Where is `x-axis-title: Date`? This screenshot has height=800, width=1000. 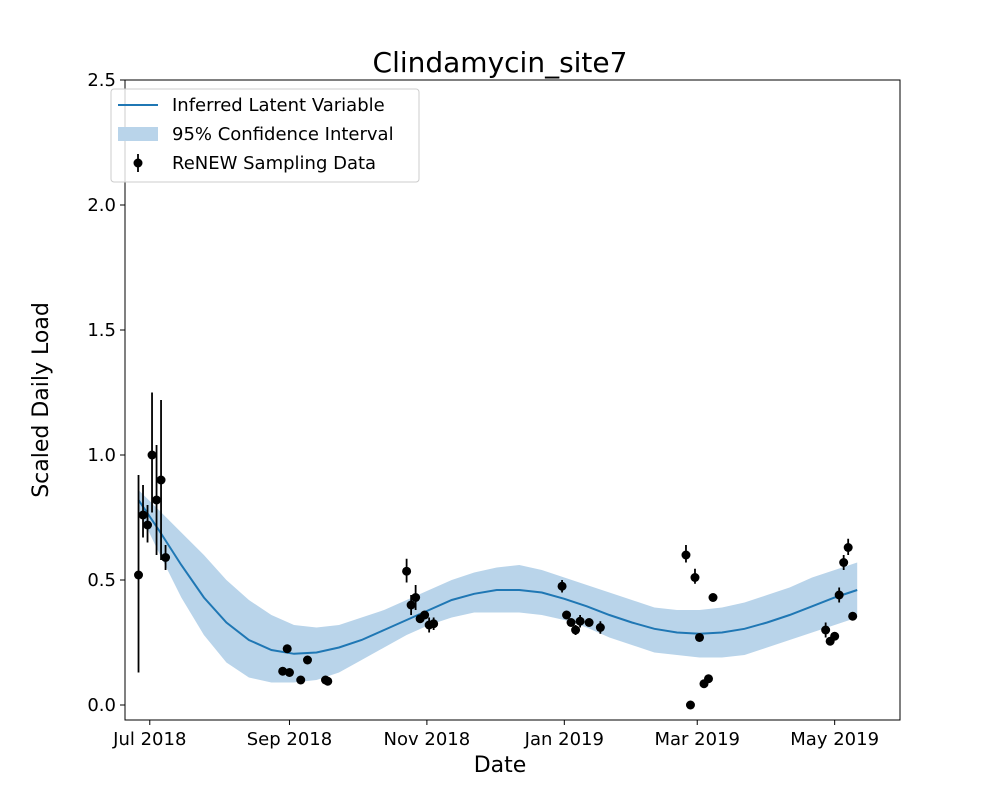 x-axis-title: Date is located at coordinates (500, 765).